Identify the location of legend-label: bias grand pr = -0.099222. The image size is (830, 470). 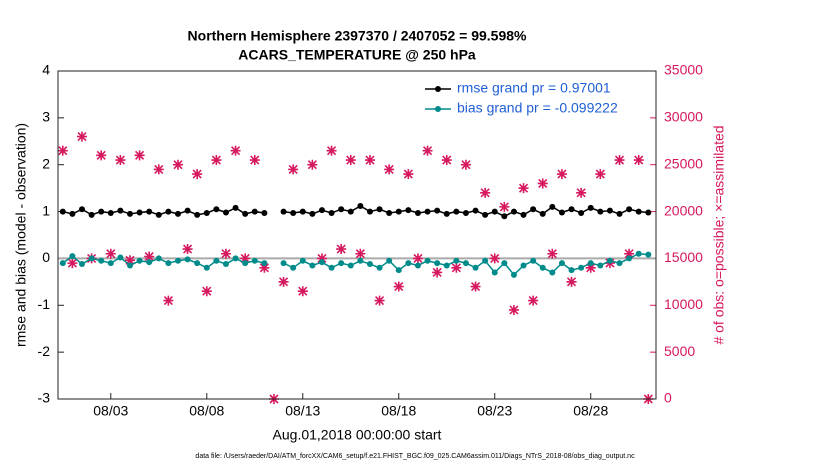
(537, 108).